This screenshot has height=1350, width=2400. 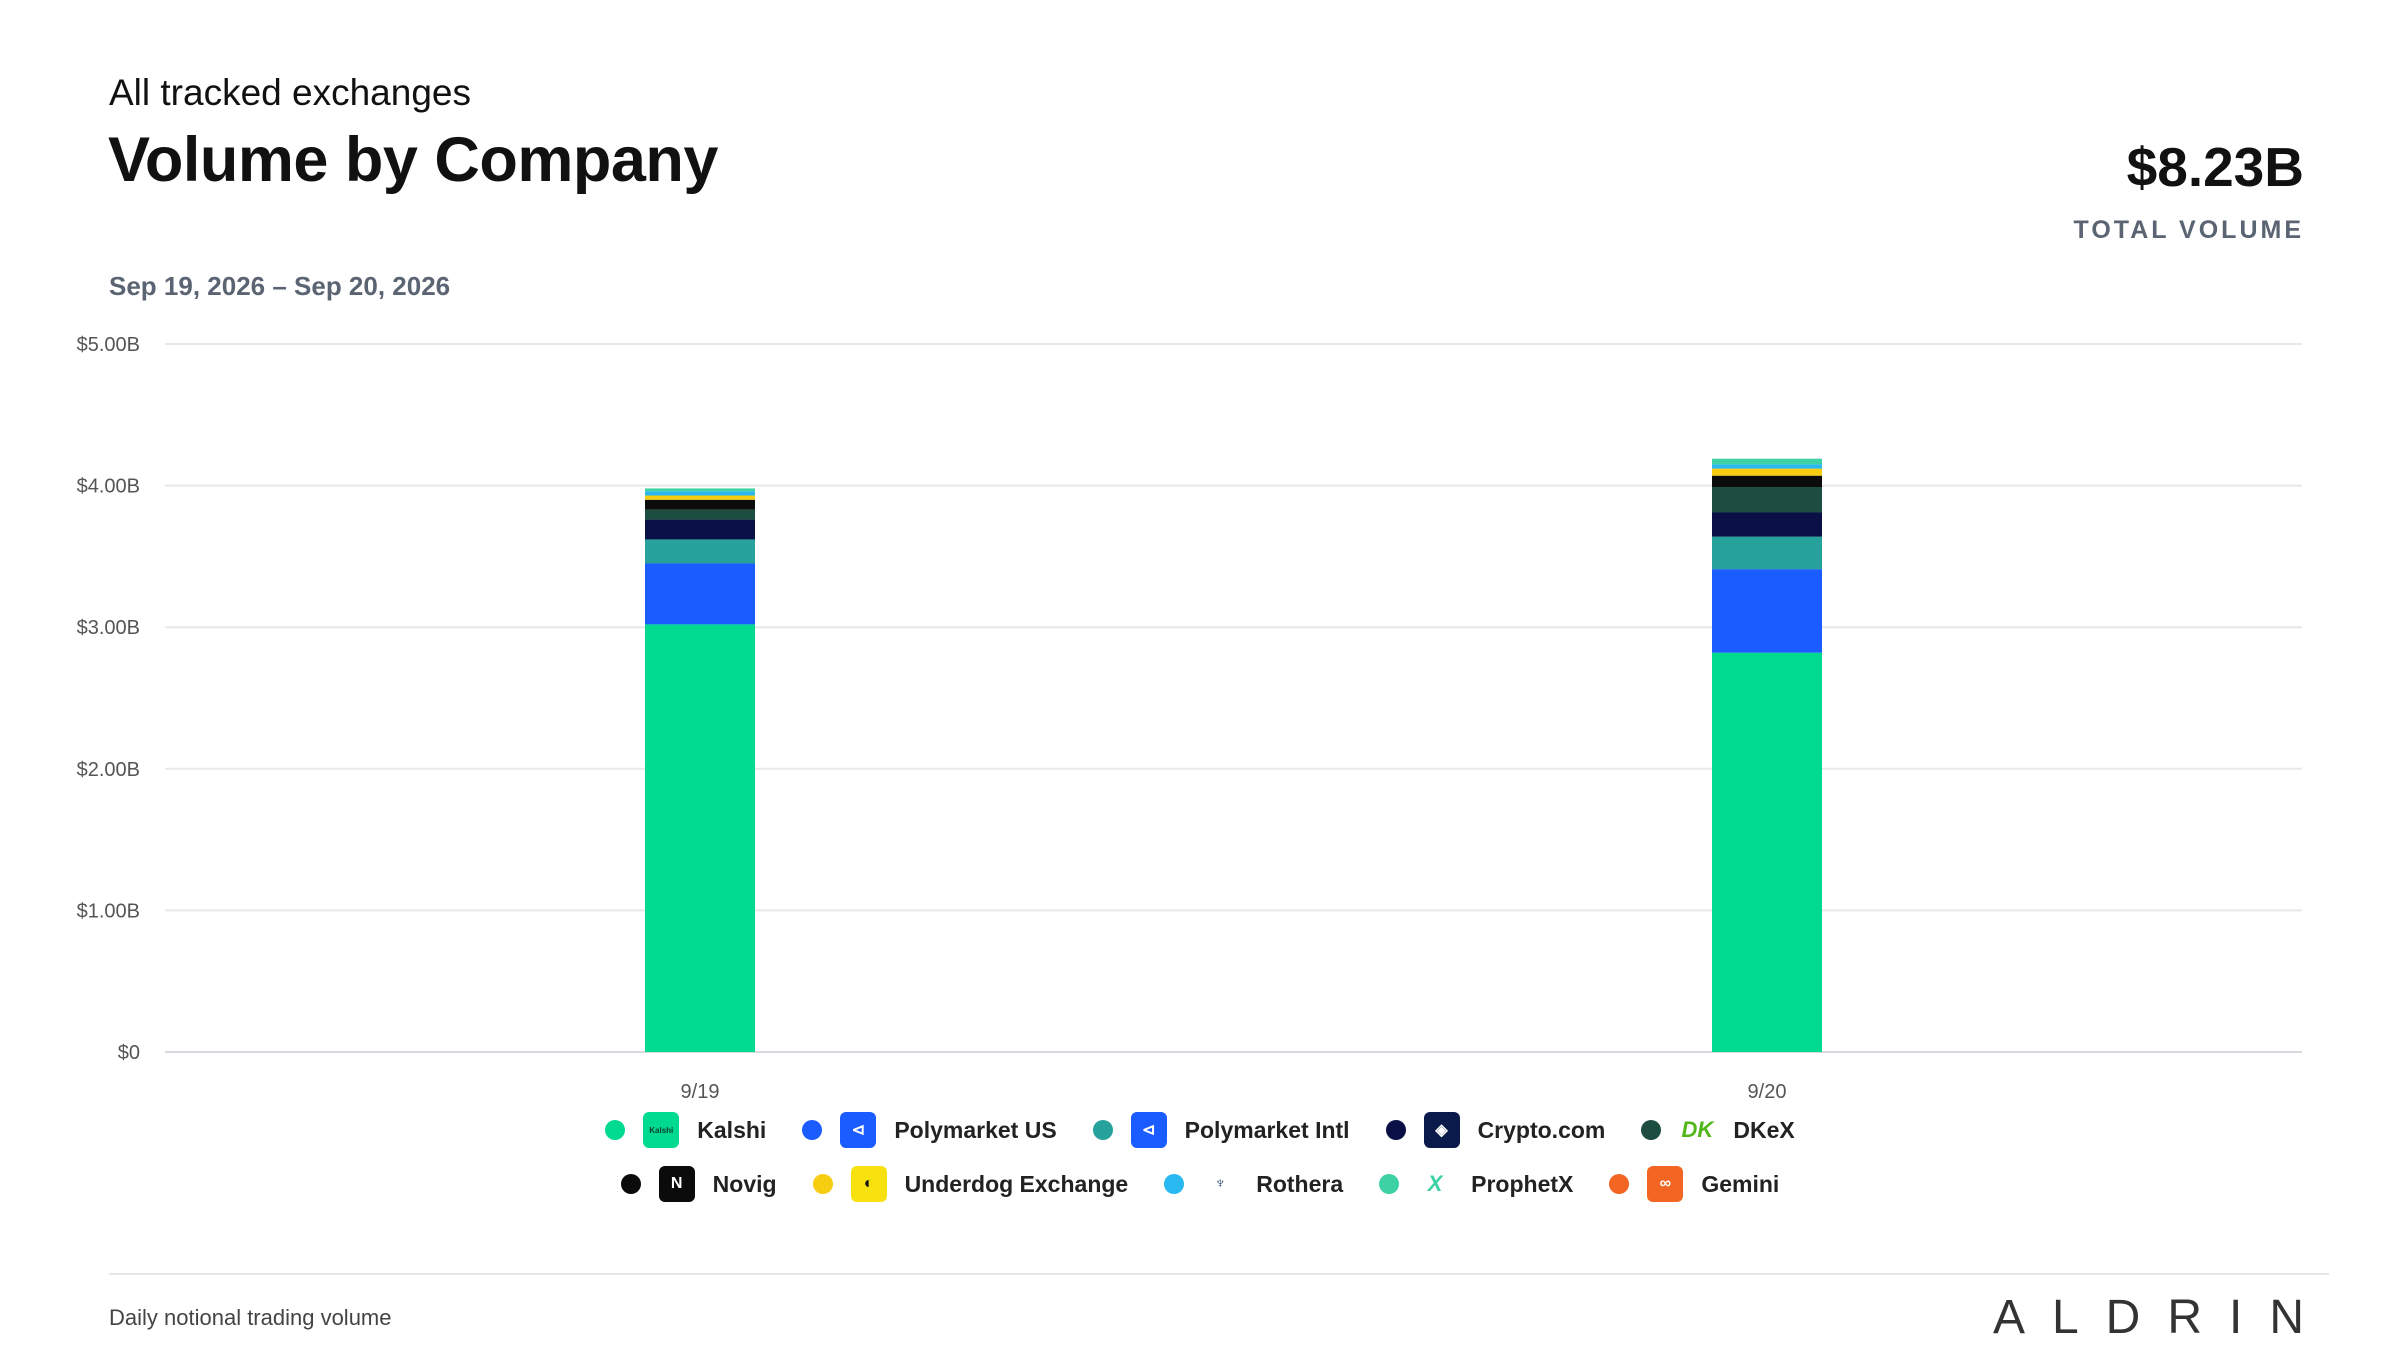 What do you see at coordinates (1016, 1183) in the screenshot?
I see `legend-label: Underdog Exchange` at bounding box center [1016, 1183].